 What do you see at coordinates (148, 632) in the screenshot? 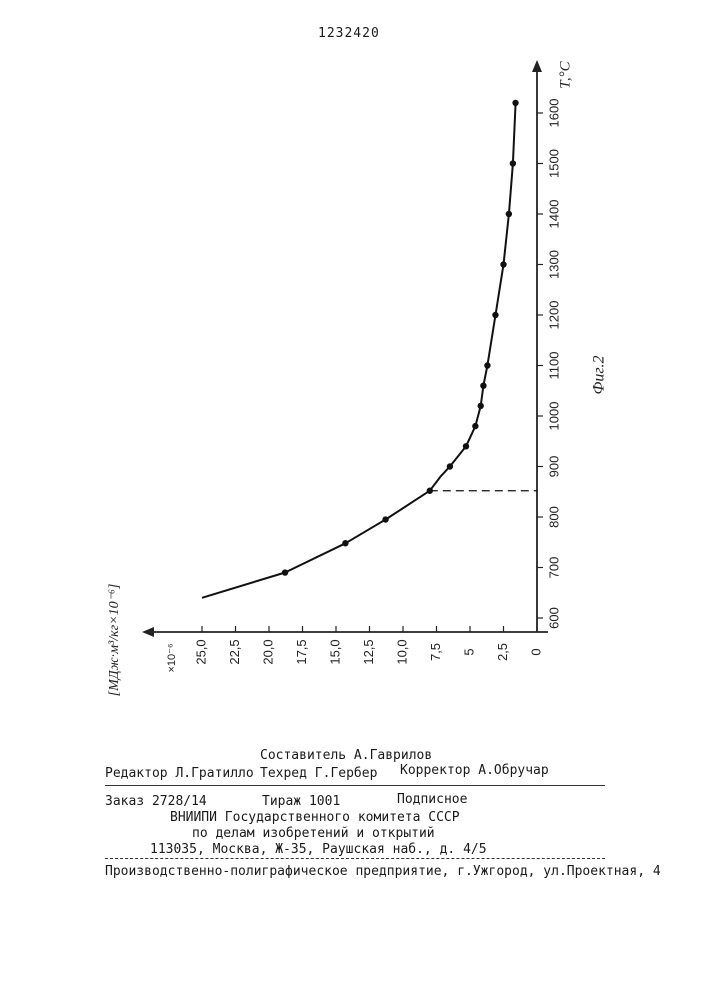
I see `value-axis-arrow` at bounding box center [148, 632].